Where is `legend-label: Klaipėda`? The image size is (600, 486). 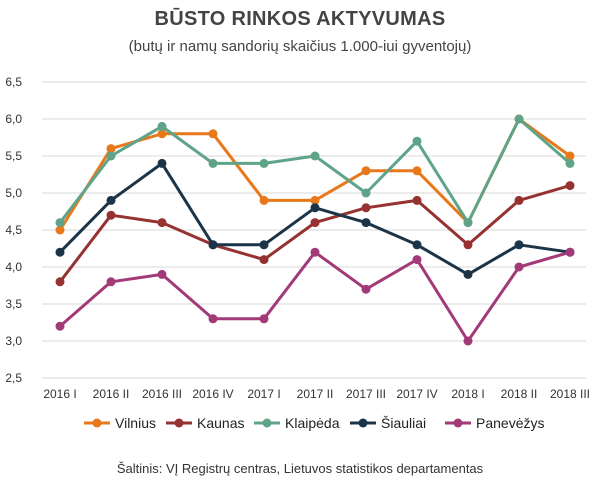
legend-label: Klaipėda is located at coordinates (312, 423).